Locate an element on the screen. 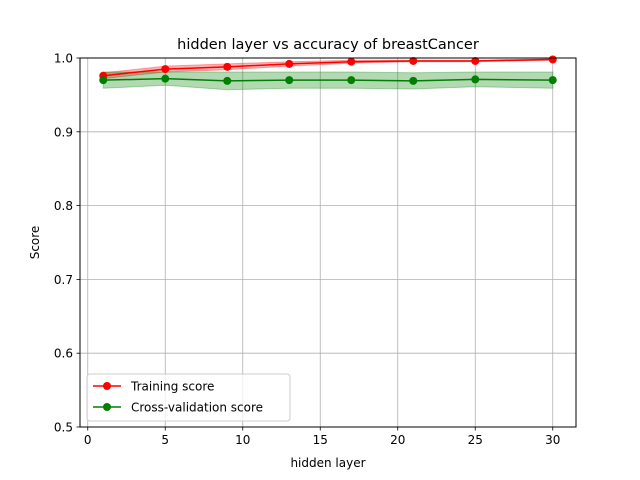  x-tick-label: 15 is located at coordinates (320, 440).